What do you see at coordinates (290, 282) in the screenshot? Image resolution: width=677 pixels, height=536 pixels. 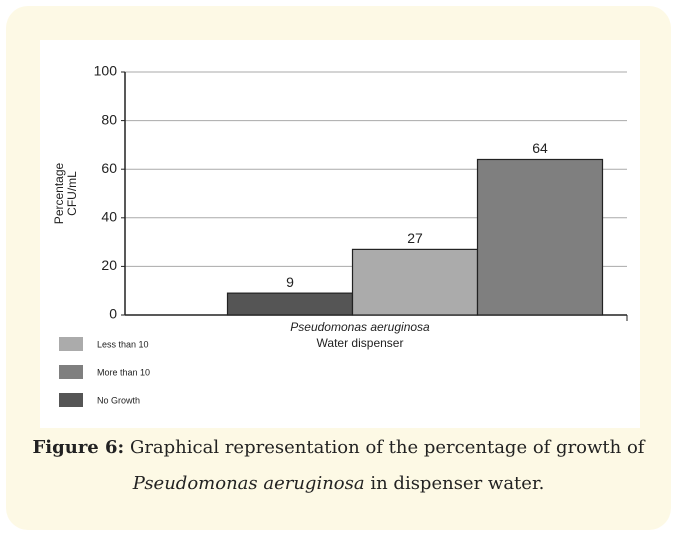 I see `value-label: 9` at bounding box center [290, 282].